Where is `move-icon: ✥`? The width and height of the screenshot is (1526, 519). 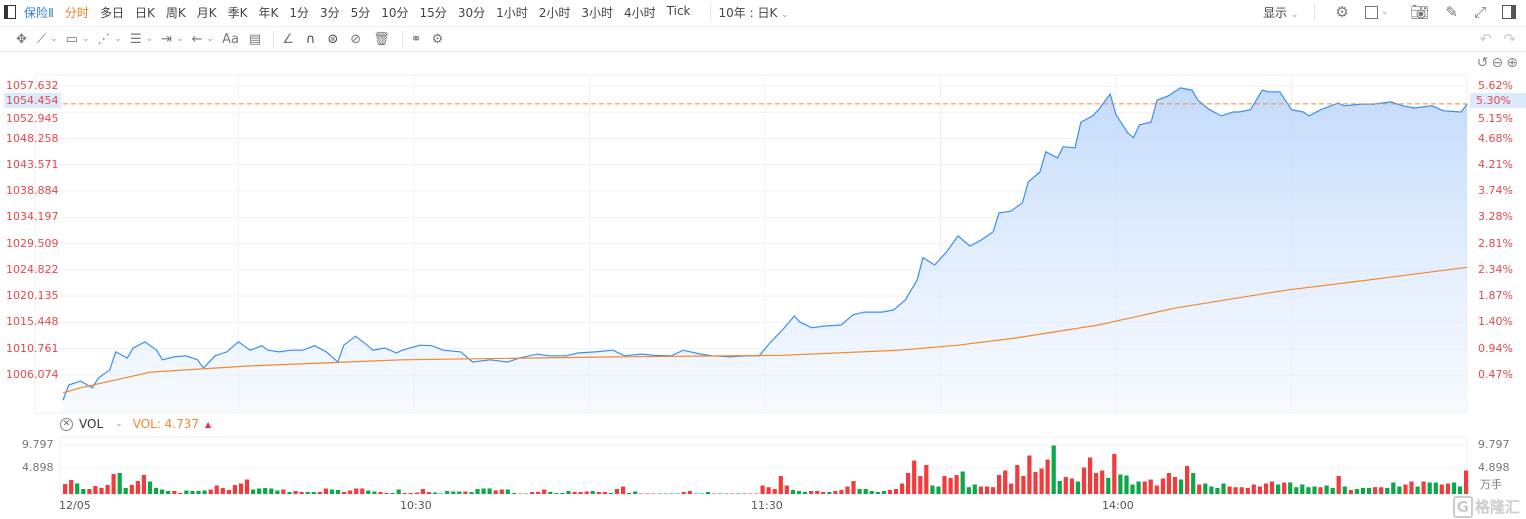
move-icon: ✥ is located at coordinates (21, 39).